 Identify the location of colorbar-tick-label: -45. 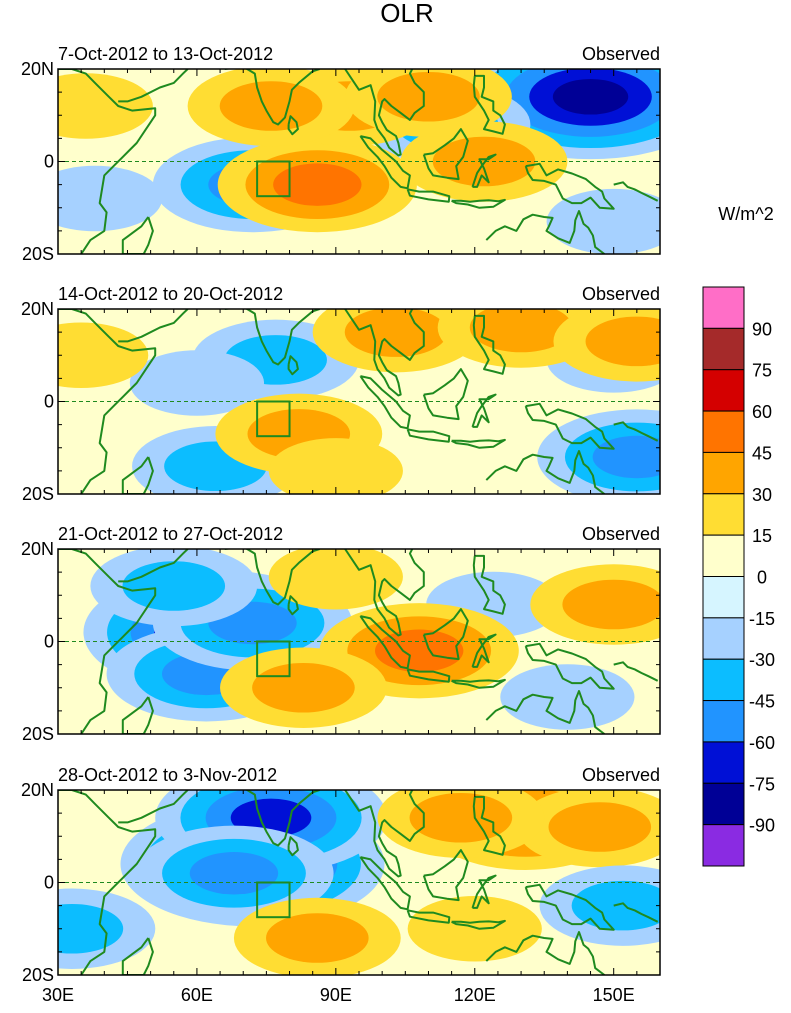
(762, 702).